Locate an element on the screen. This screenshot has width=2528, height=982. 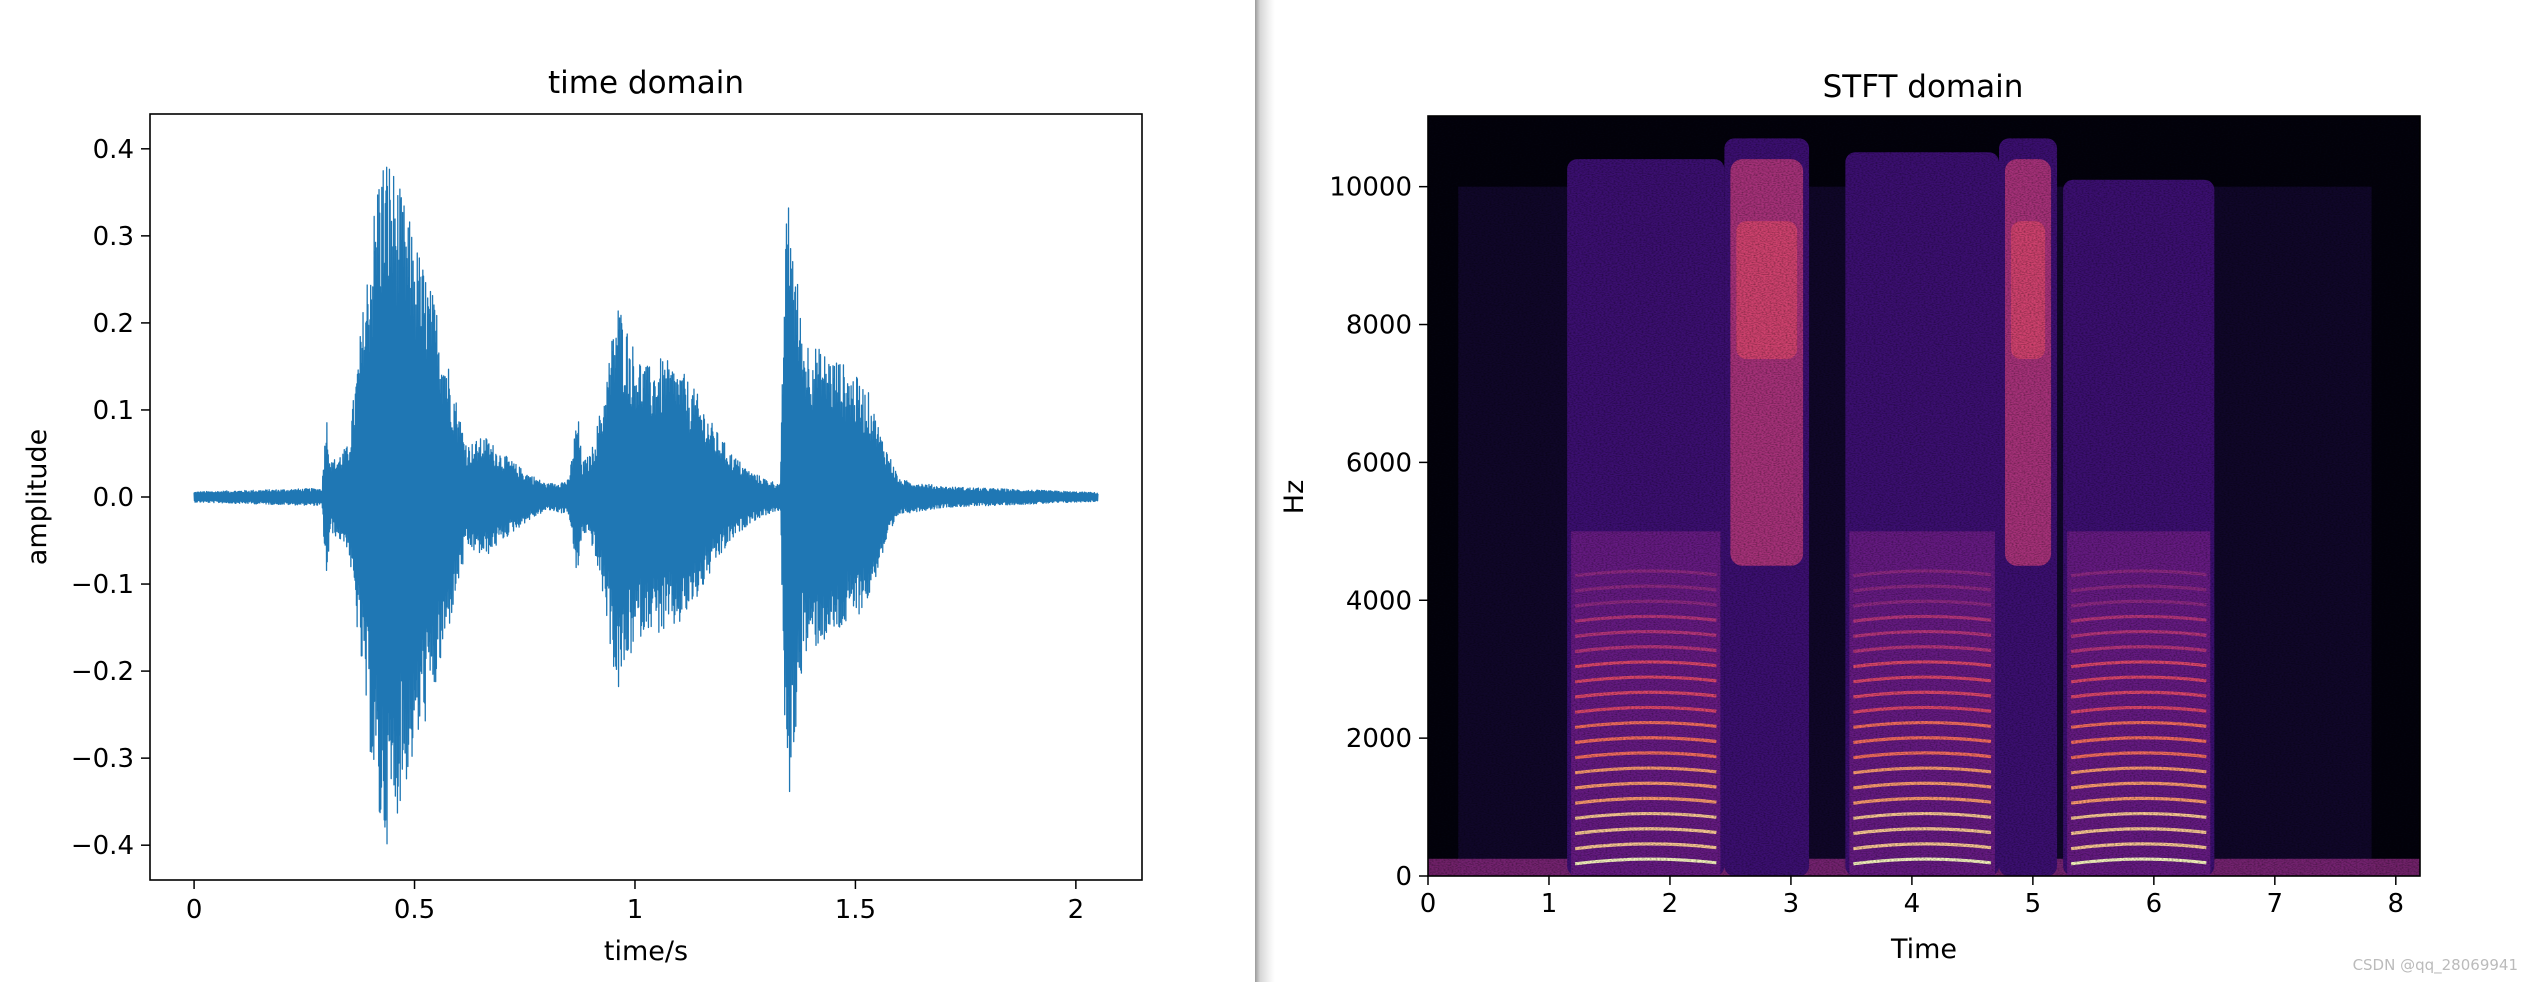
stft-chart-title-text: STFT domain is located at coordinates (1923, 87).